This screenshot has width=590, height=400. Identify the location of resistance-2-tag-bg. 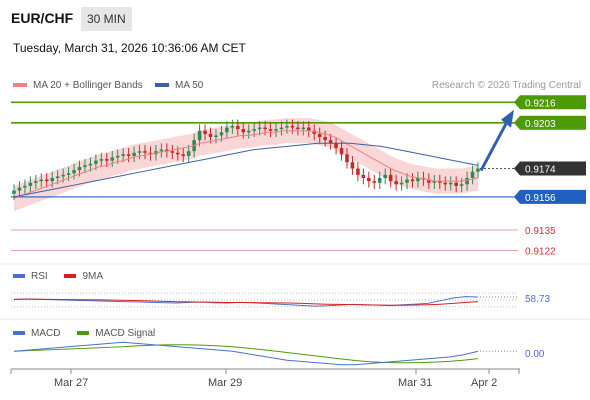
(550, 102).